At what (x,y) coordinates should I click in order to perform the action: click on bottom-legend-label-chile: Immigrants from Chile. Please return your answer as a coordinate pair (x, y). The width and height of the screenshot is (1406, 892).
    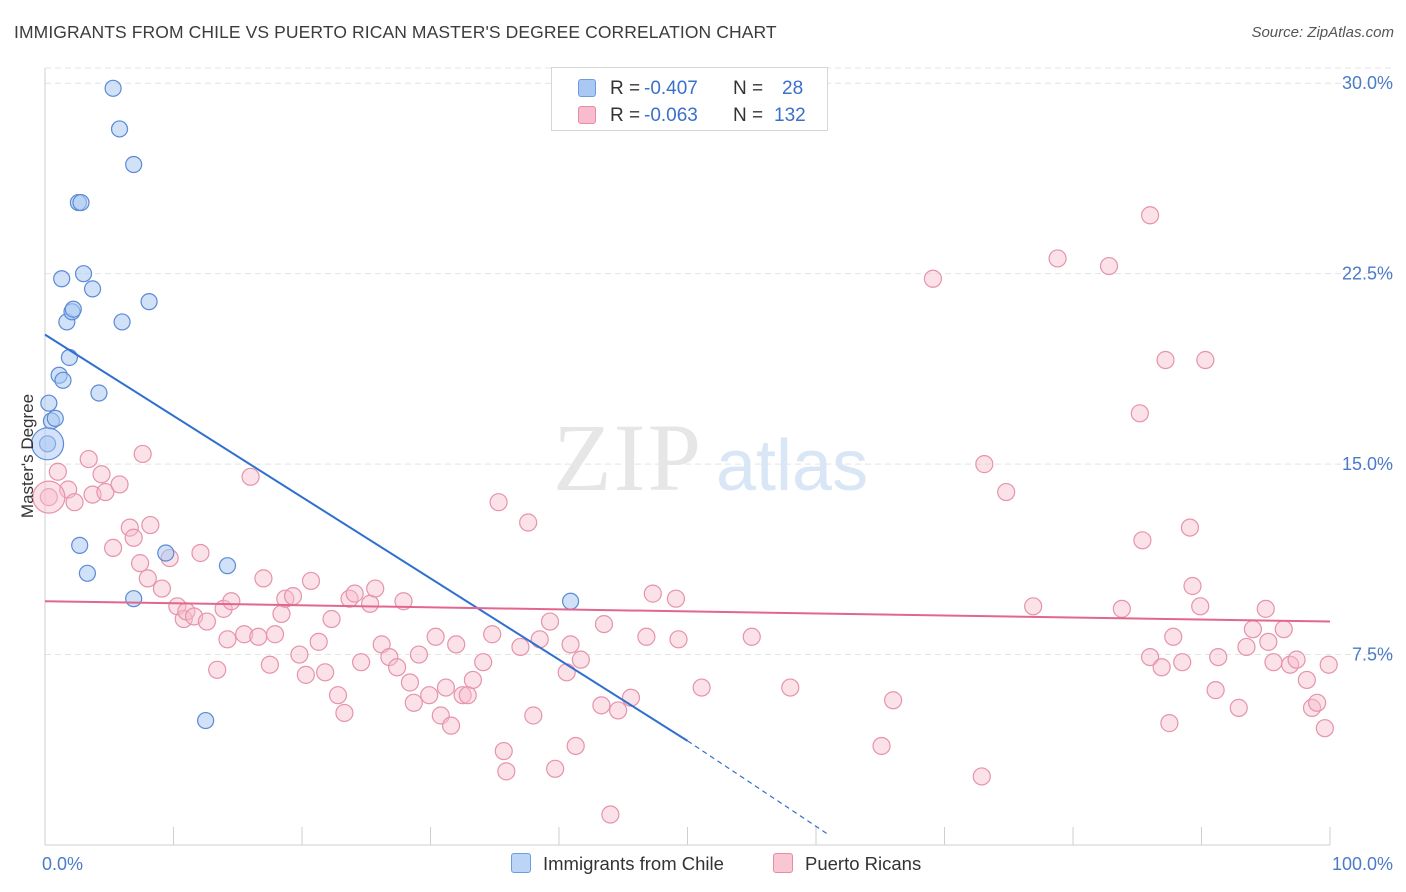
    Looking at the image, I should click on (633, 863).